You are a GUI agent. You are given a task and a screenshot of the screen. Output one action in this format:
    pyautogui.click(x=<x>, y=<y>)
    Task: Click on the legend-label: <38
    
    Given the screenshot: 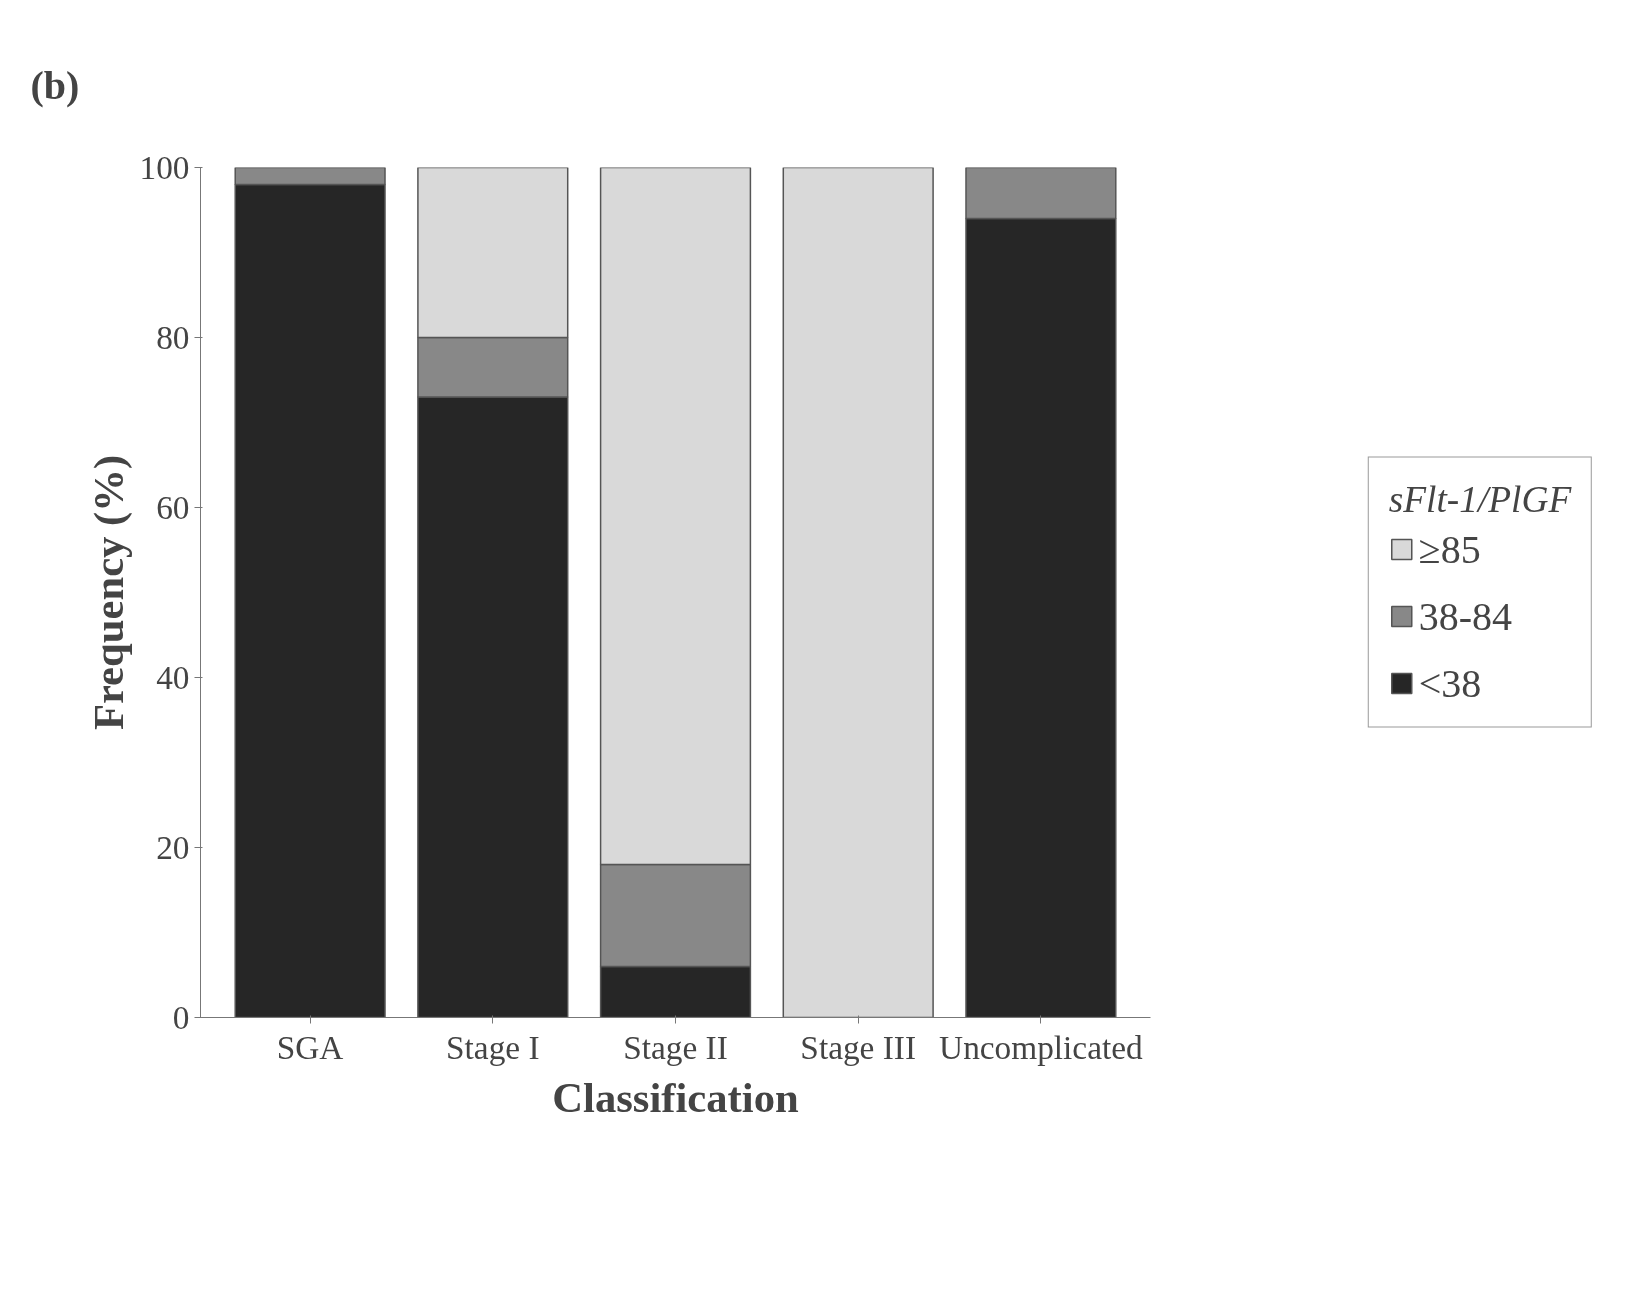 What is the action you would take?
    pyautogui.click(x=1450, y=683)
    